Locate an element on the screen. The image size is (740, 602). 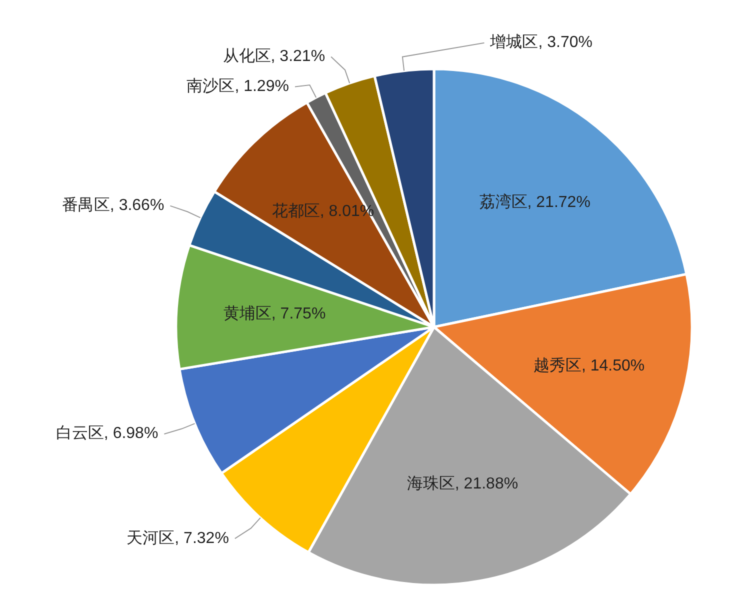
slice-label: 增城区, 3.70% is located at coordinates (540, 42).